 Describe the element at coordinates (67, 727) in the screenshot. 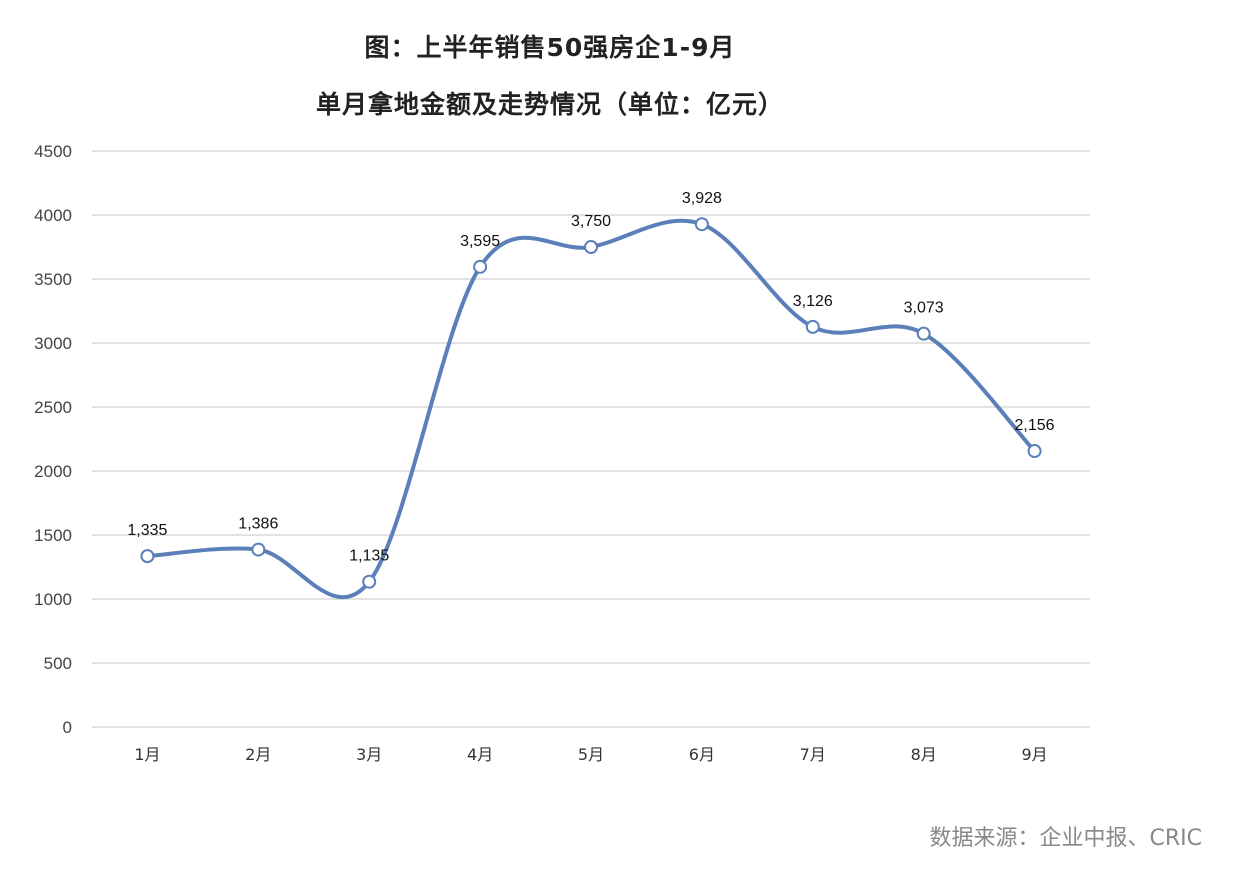

I see `y-tick-label: 0` at that location.